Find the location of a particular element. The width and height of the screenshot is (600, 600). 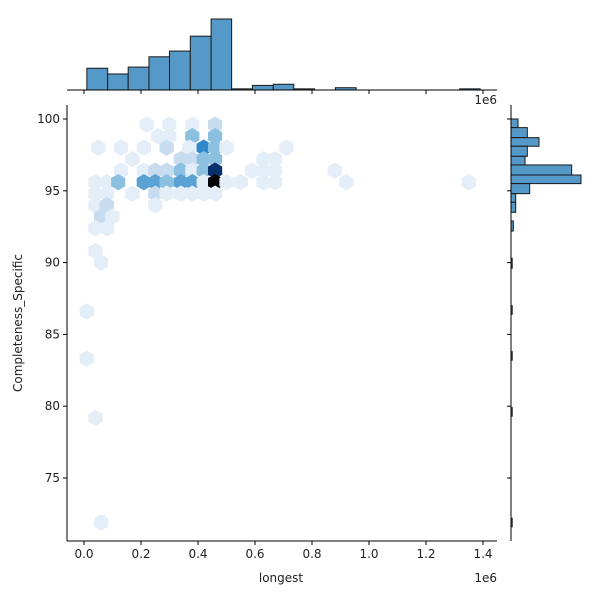

x-tick-label: 0.2 is located at coordinates (140, 554).